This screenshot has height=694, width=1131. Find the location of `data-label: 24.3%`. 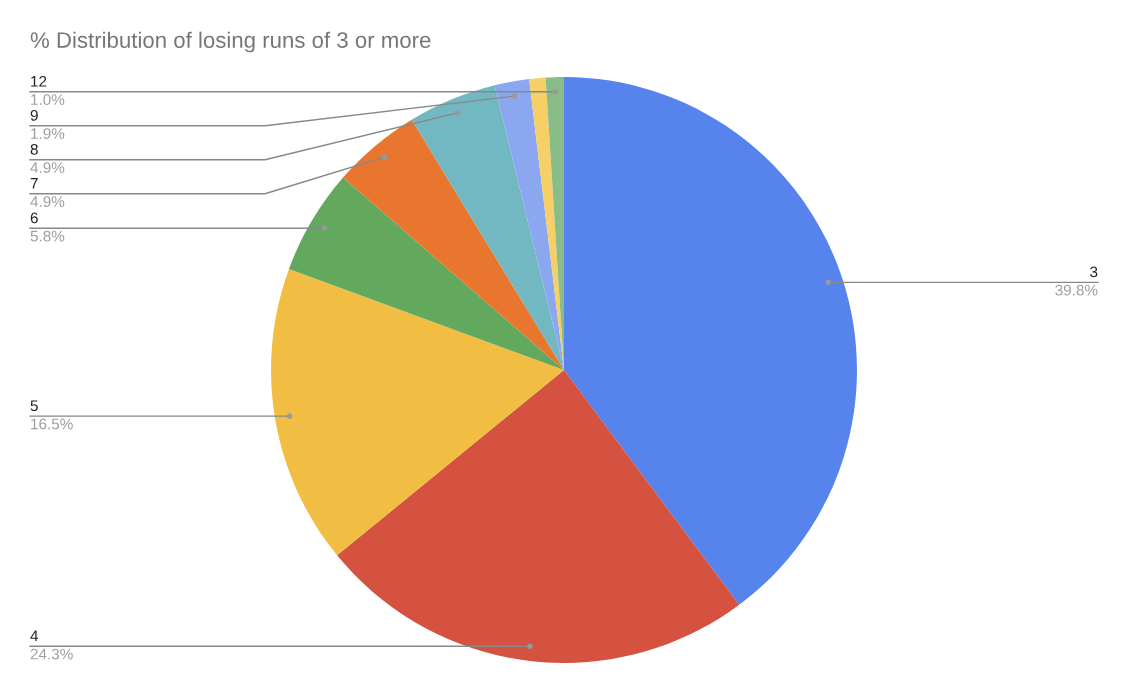

data-label: 24.3% is located at coordinates (51, 654).